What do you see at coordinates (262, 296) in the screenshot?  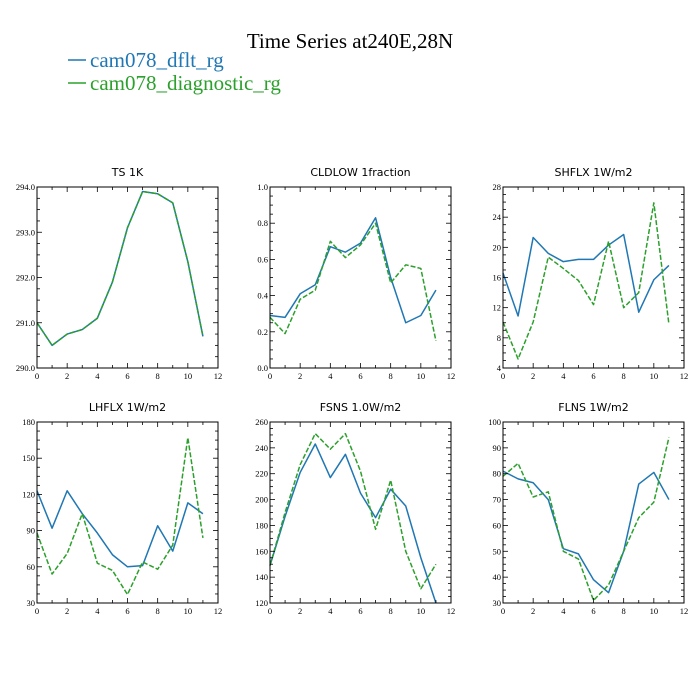 I see `y-tick-label: 0.4` at bounding box center [262, 296].